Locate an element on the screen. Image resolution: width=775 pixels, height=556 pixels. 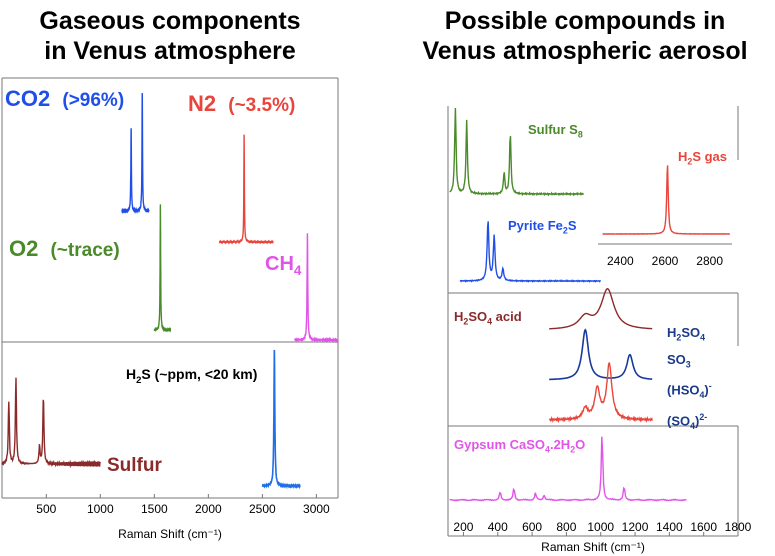
tick-label: 2000 is located at coordinates (208, 509).